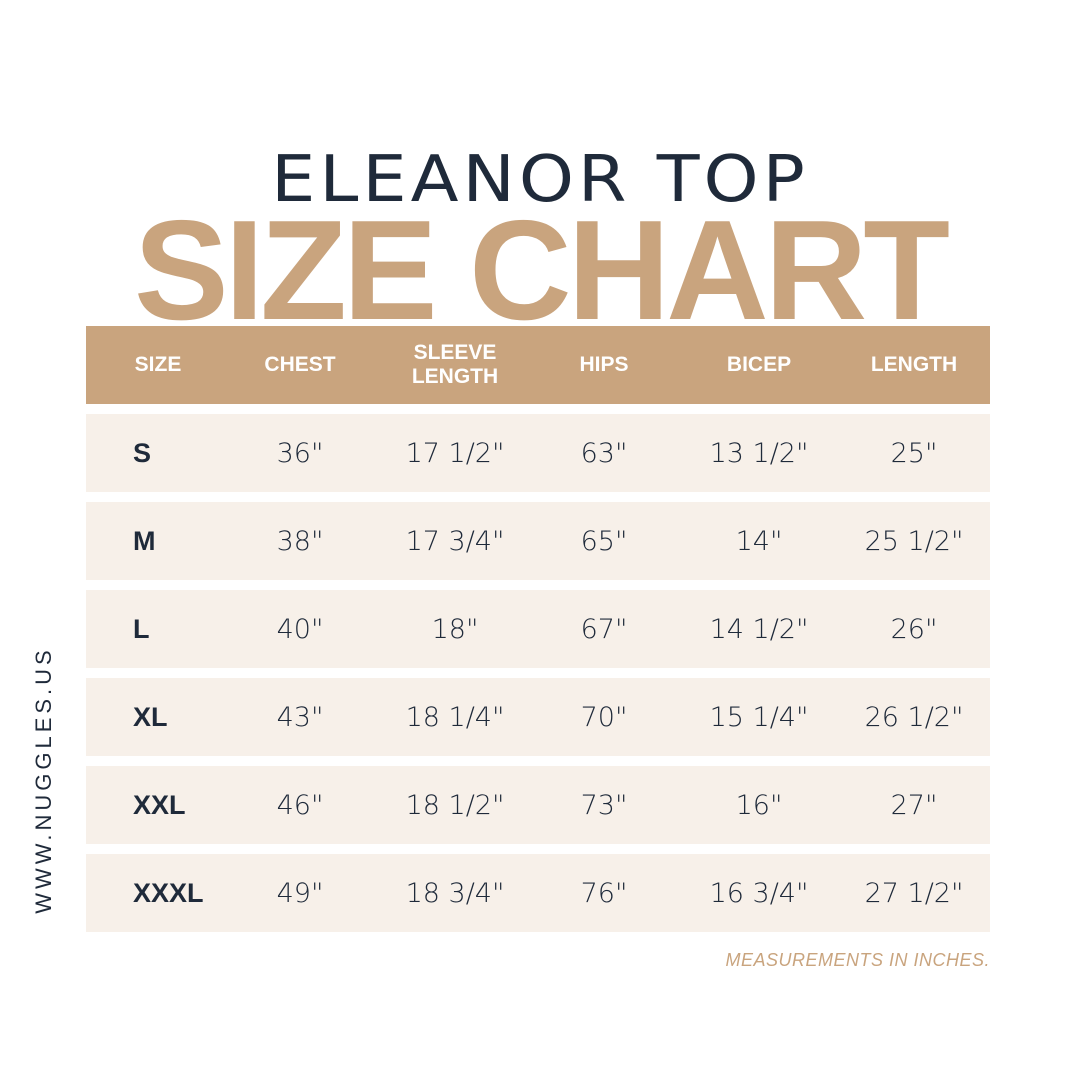 Image resolution: width=1080 pixels, height=1080 pixels. I want to click on column-header: SLEEVE LENGTH, so click(455, 364).